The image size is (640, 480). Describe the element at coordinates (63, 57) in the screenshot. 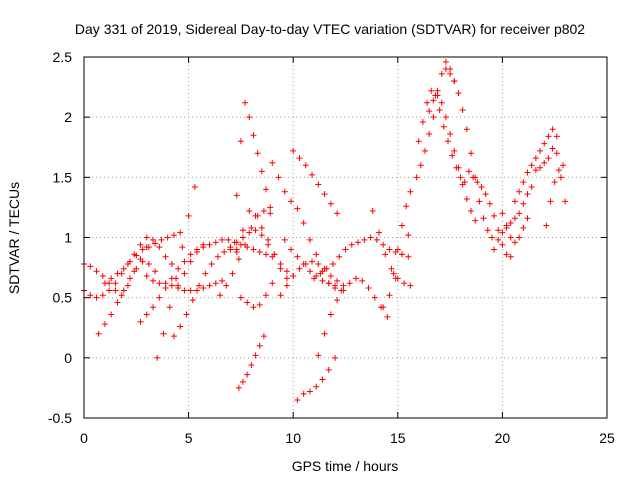

I see `y-tick-label: 2.5` at that location.